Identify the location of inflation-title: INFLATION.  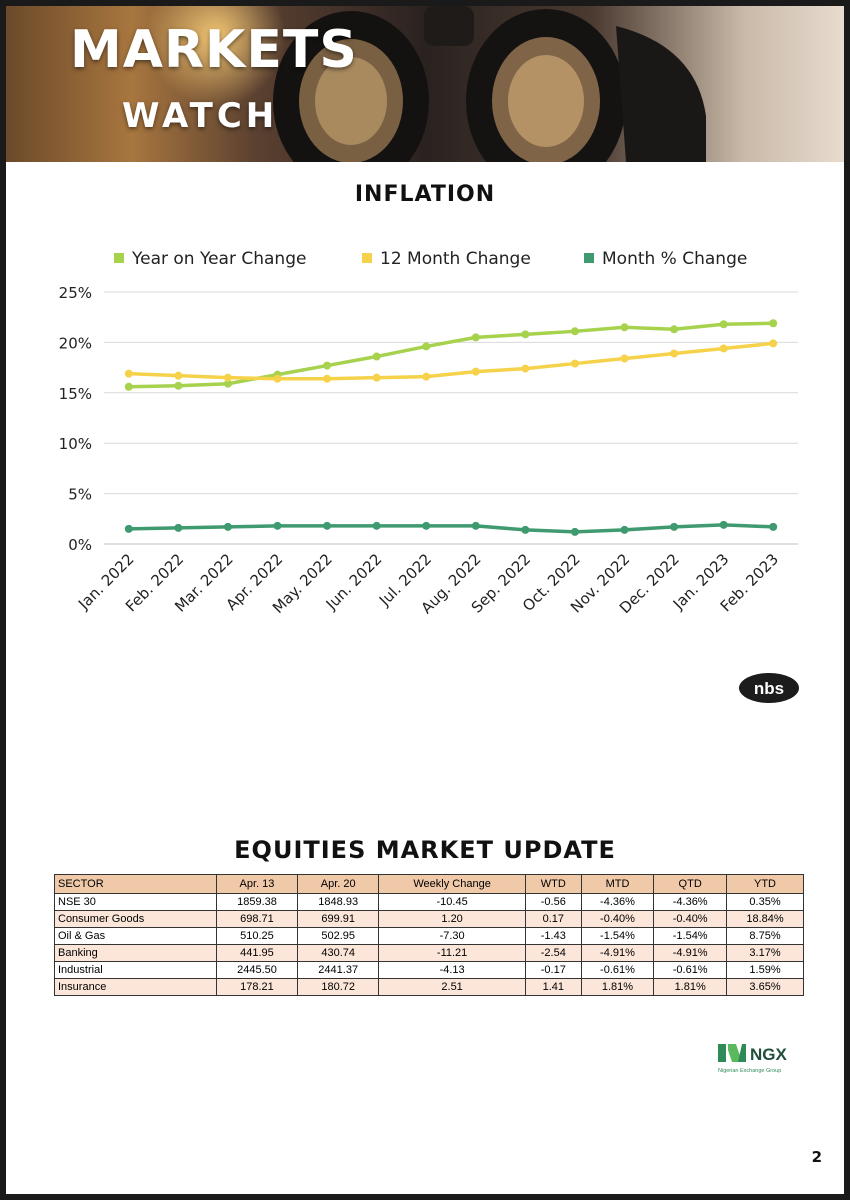
(425, 194).